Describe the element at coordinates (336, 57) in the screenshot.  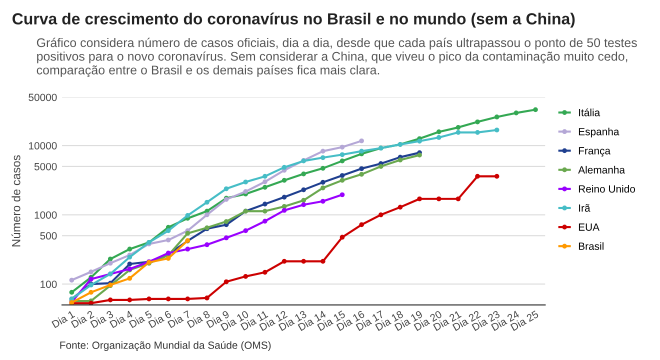
I see `chart-subtitle: Gráfico considera número de casos oficiais, dia a dia, desde que cada país ultrapassou o ponto de 50 testes positivos para o novo coronavírus. Sem considerar a China, que viveu o pico da contaminação muito cedo, comparação entre o Brasil e os demais países fica mais clara.` at that location.